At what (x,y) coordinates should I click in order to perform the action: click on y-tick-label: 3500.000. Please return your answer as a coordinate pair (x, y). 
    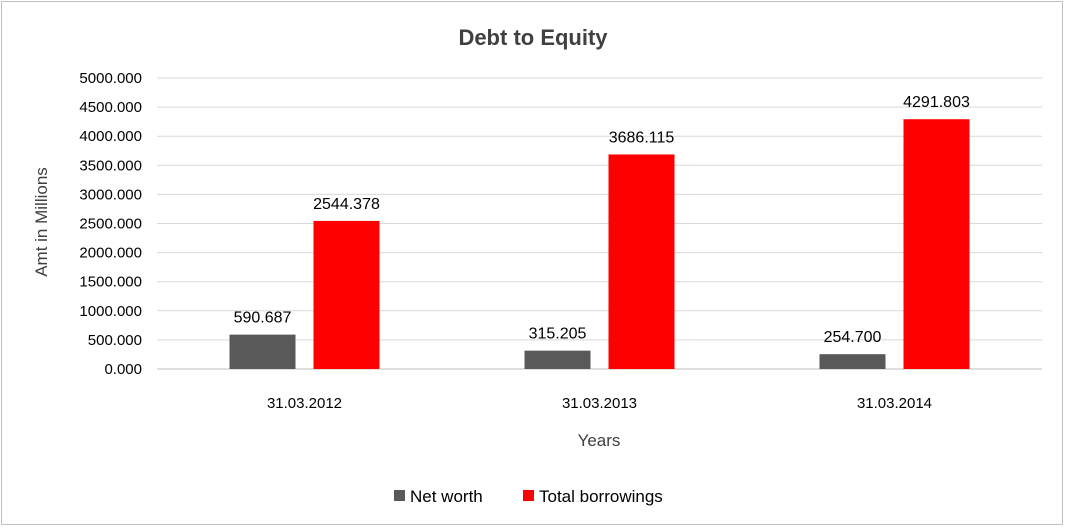
    Looking at the image, I should click on (110, 165).